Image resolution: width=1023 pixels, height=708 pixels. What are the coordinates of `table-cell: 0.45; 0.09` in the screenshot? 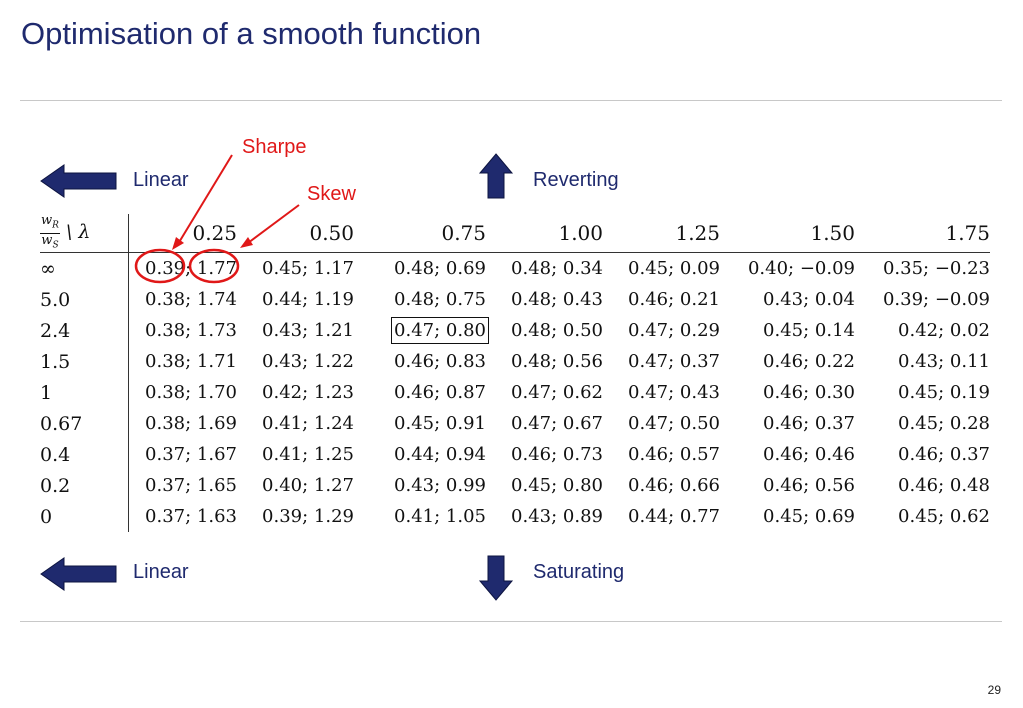 It's located at (661, 269).